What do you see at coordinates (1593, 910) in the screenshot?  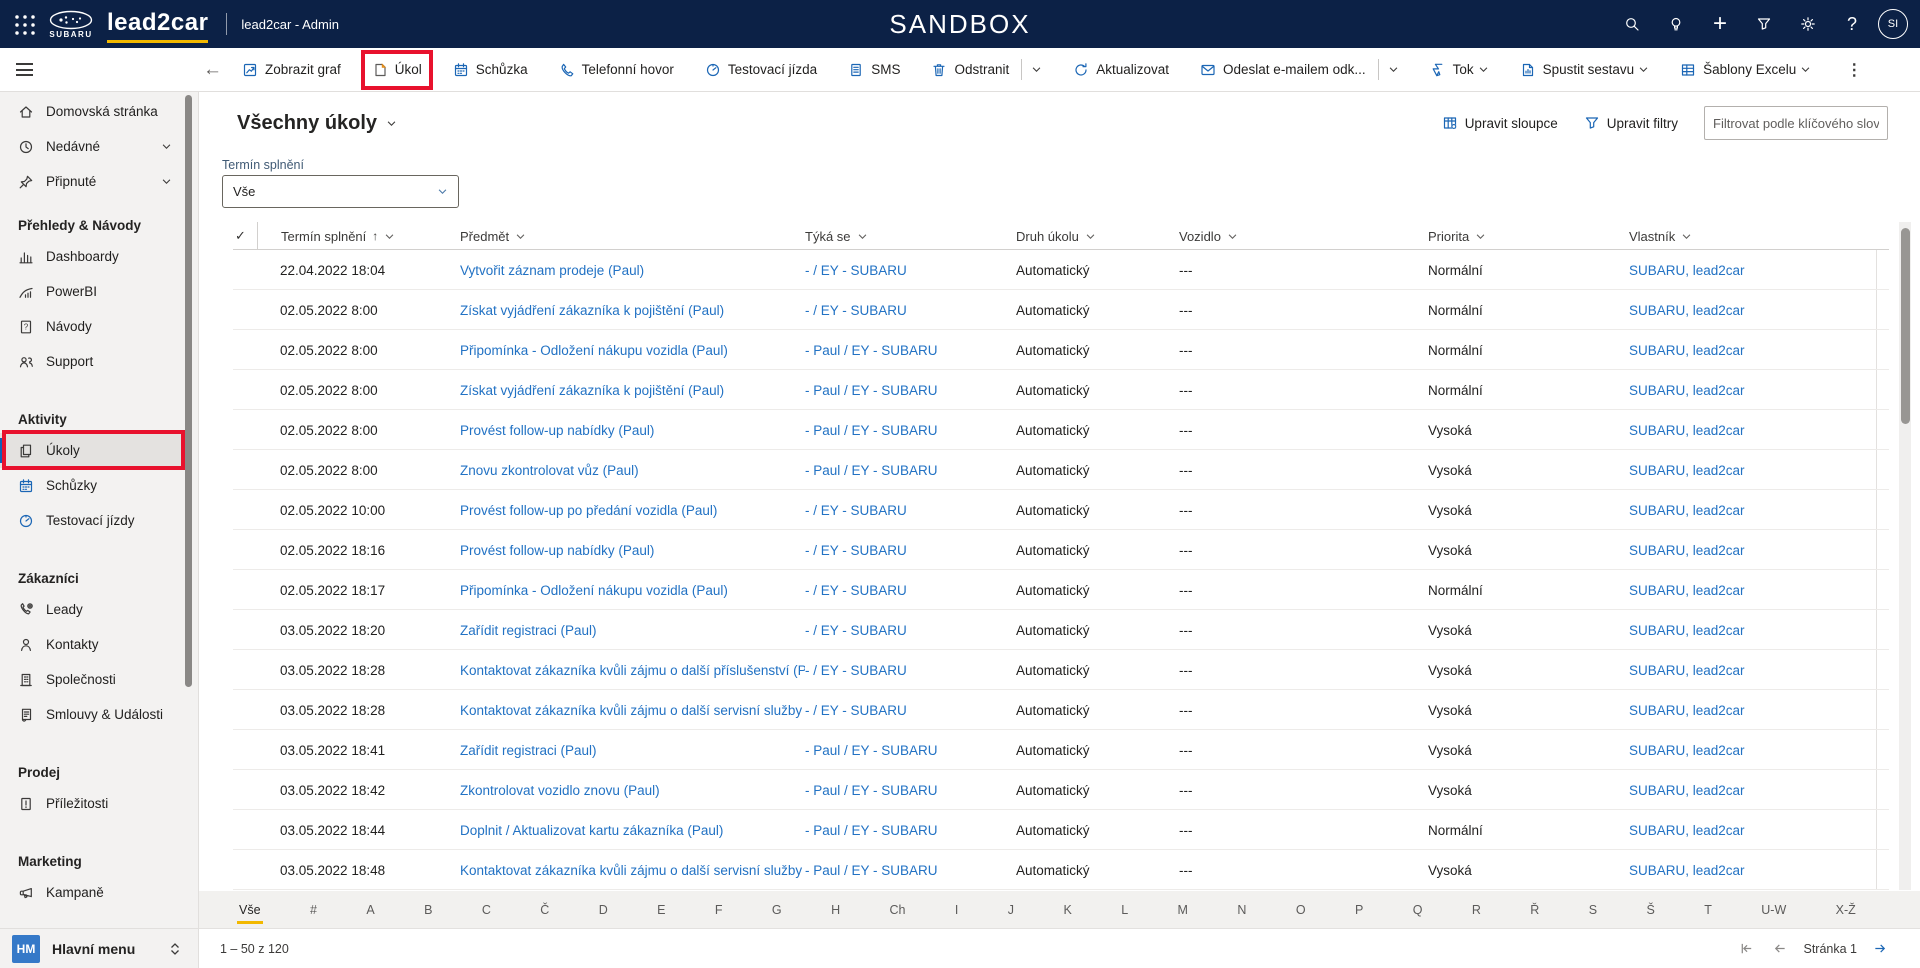 I see `jump-s: S` at bounding box center [1593, 910].